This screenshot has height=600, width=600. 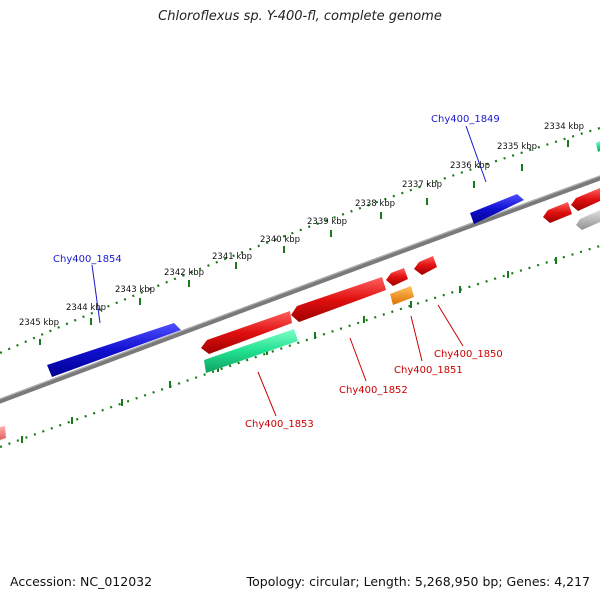 I want to click on tick-label: 2342 kbp, so click(x=184, y=273).